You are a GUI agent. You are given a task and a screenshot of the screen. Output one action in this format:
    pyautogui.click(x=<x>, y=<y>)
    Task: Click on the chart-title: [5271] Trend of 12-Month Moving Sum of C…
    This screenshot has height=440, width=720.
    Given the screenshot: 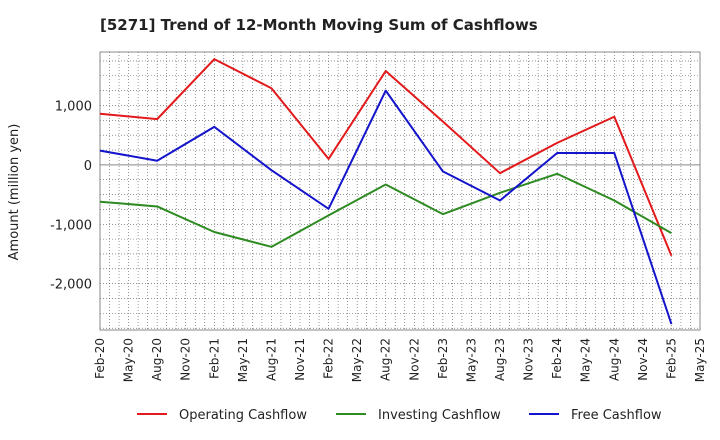 What is the action you would take?
    pyautogui.click(x=319, y=25)
    